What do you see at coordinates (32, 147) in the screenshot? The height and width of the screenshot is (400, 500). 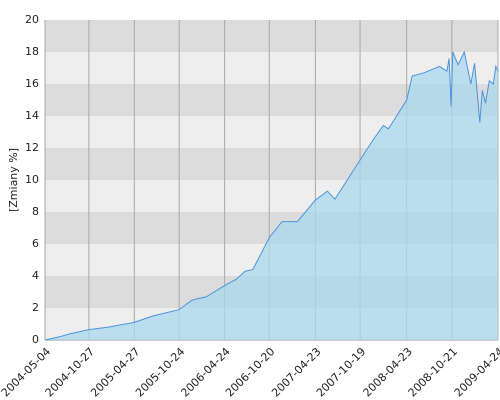 I see `y-tick-label: 12` at bounding box center [32, 147].